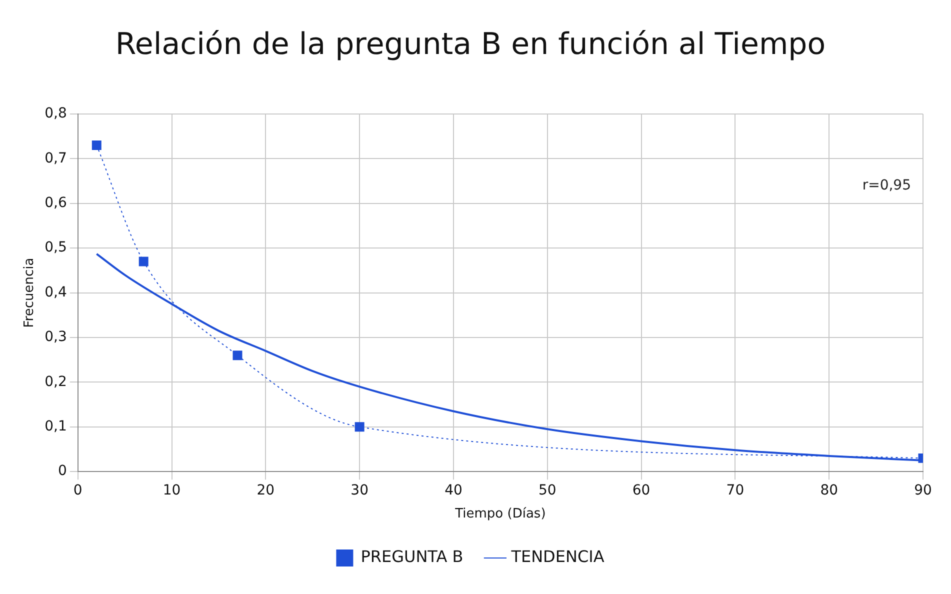  What do you see at coordinates (359, 490) in the screenshot?
I see `x-tick-label: 30` at bounding box center [359, 490].